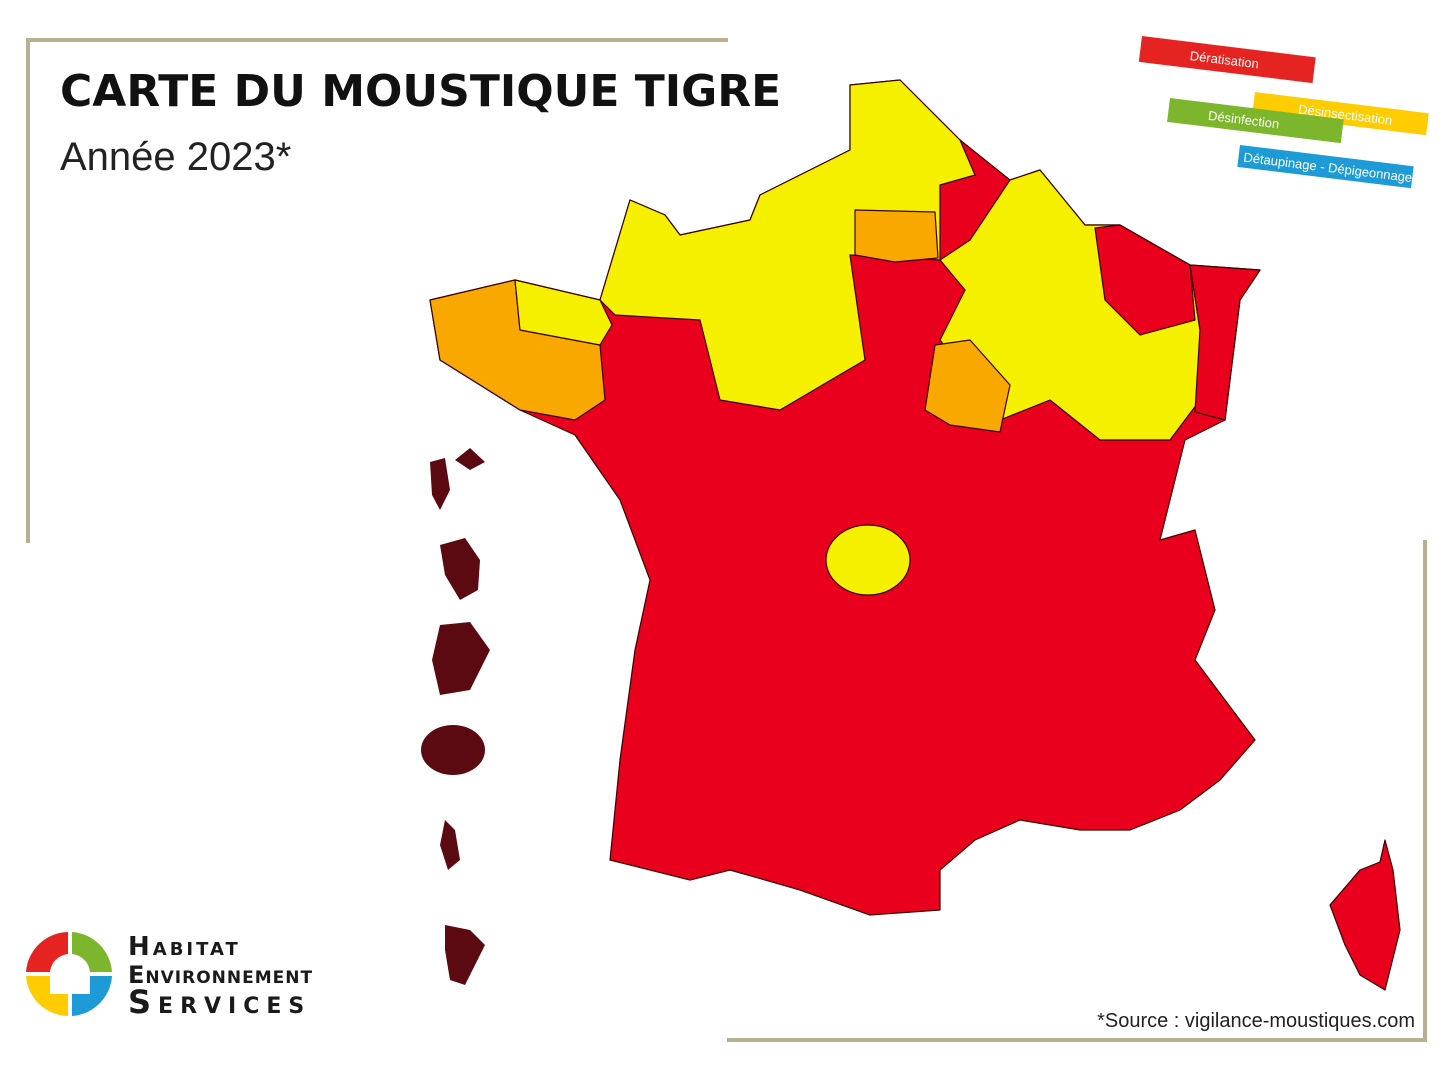 The height and width of the screenshot is (1080, 1453). I want to click on creuse-yellow, so click(868, 560).